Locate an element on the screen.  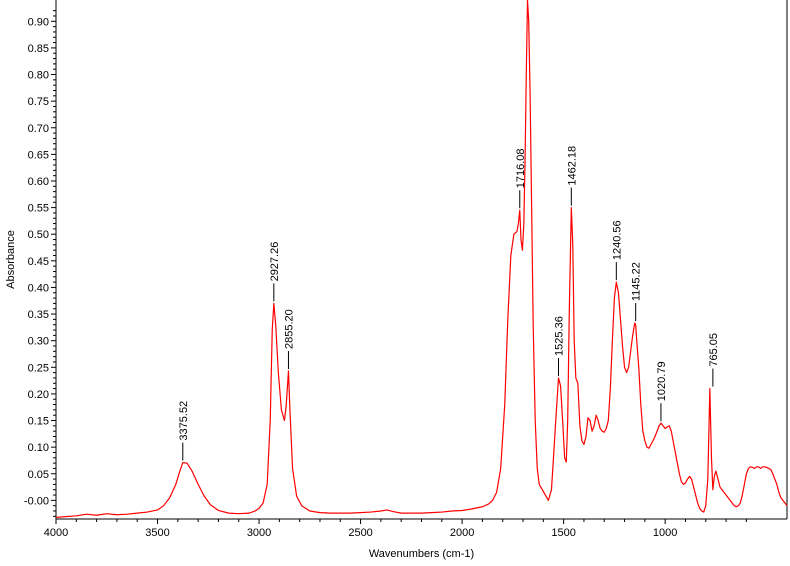
peak-label: 2927.26 is located at coordinates (275, 262).